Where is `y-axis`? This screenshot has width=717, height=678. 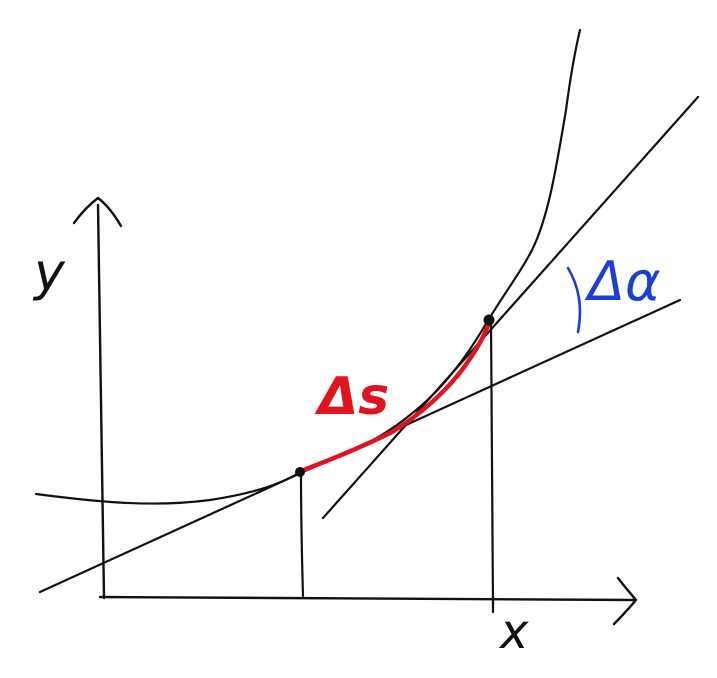
y-axis is located at coordinates (97, 398).